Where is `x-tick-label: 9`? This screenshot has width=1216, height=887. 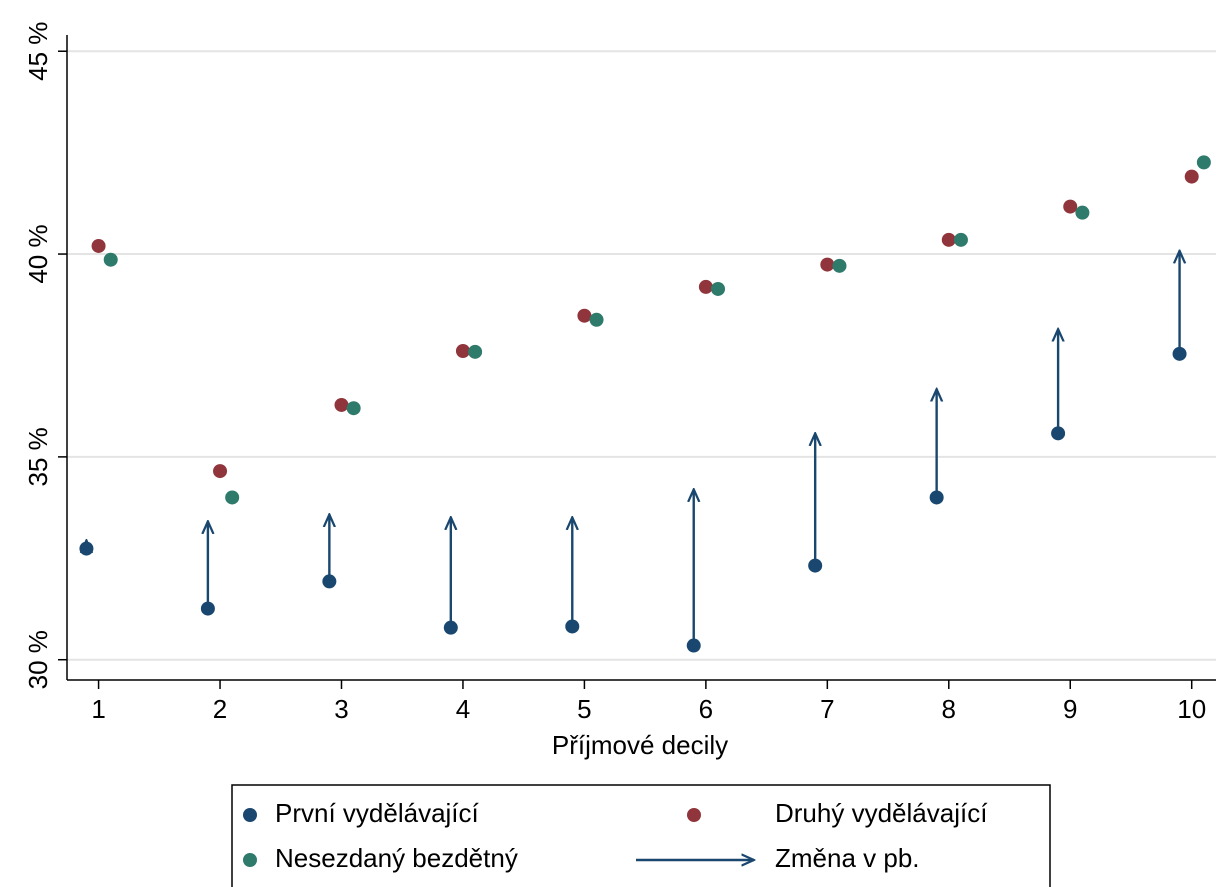 x-tick-label: 9 is located at coordinates (1070, 709).